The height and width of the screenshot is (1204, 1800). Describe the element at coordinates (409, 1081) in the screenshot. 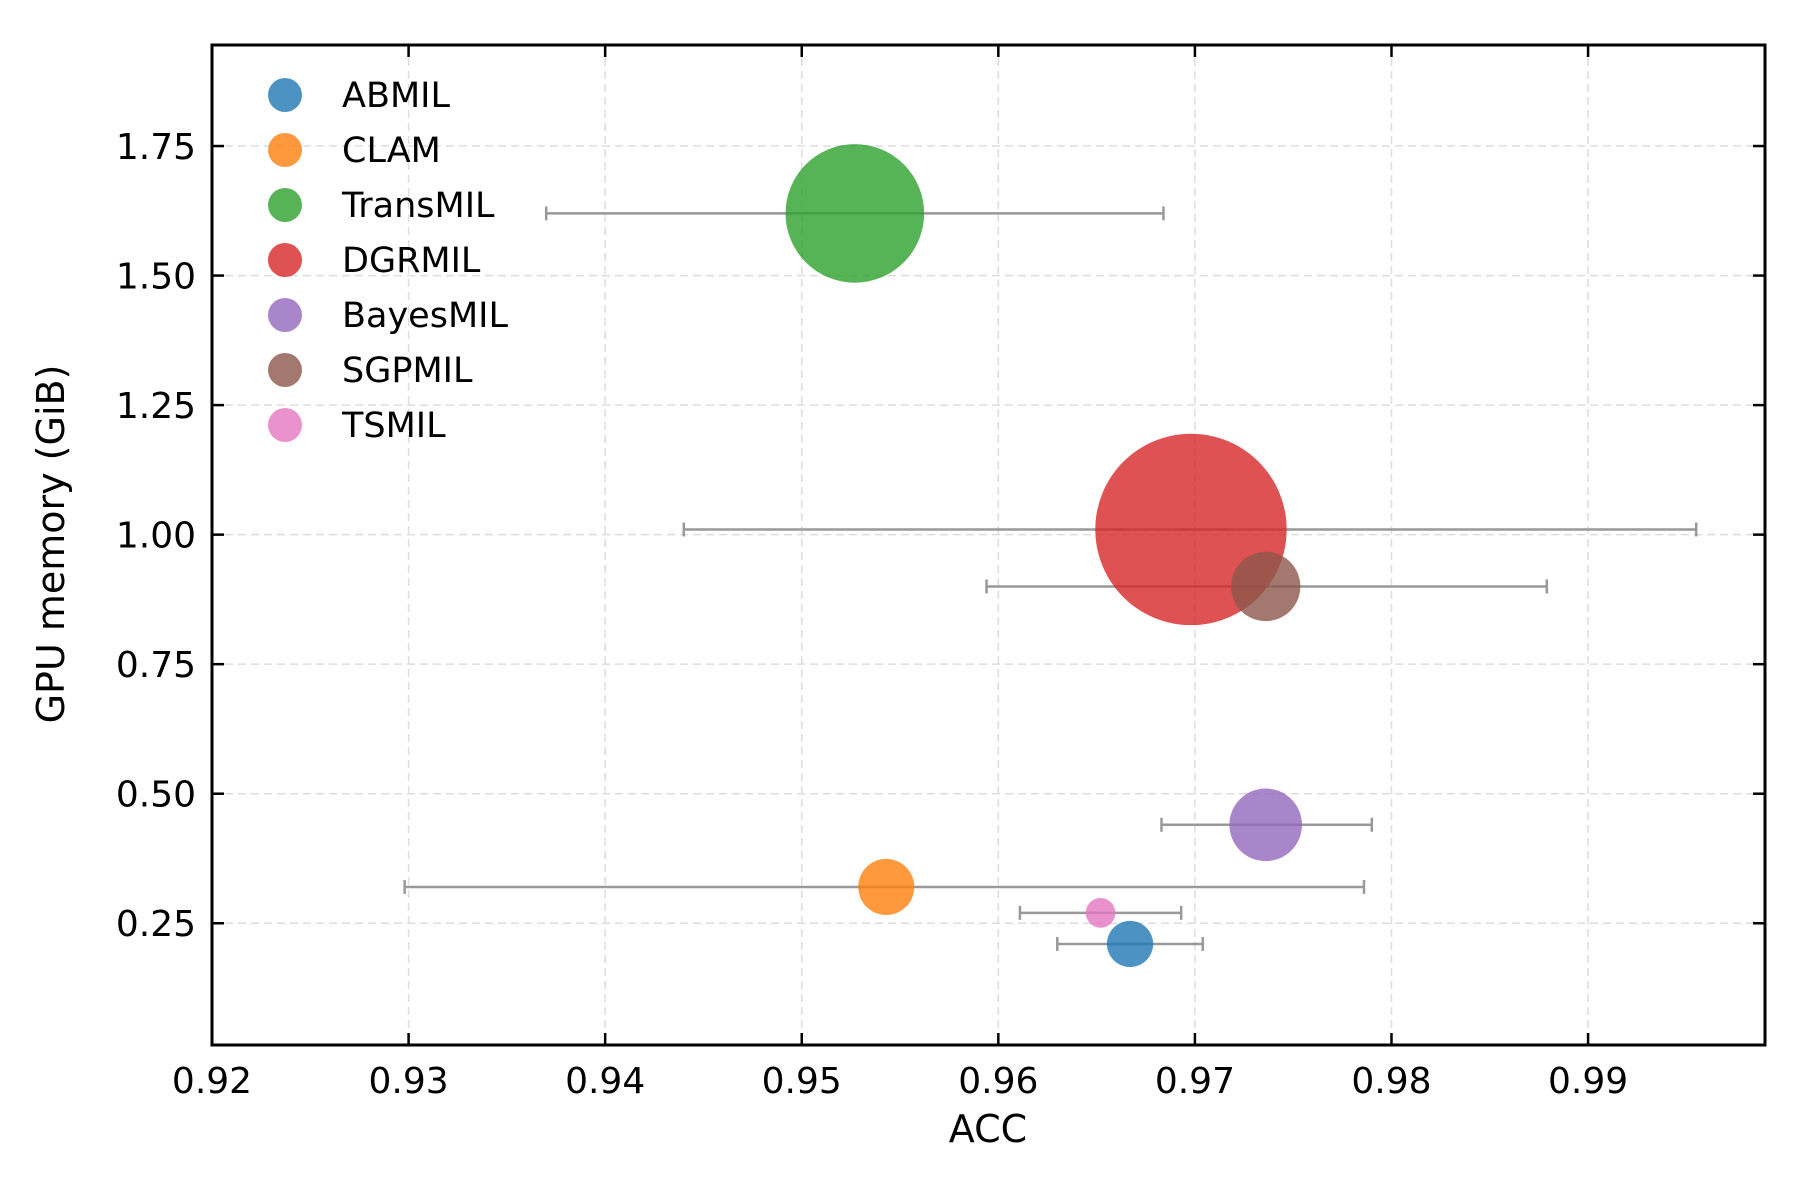

I see `x-tick-label: 0.93` at that location.